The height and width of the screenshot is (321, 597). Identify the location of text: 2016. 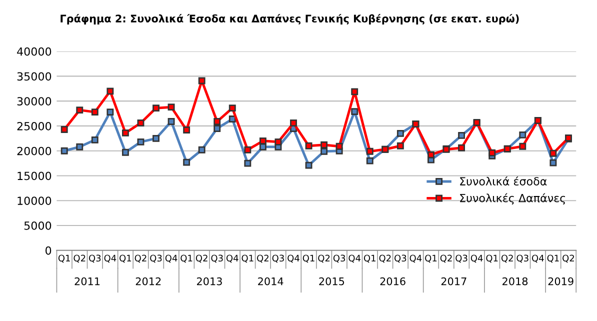
(393, 281).